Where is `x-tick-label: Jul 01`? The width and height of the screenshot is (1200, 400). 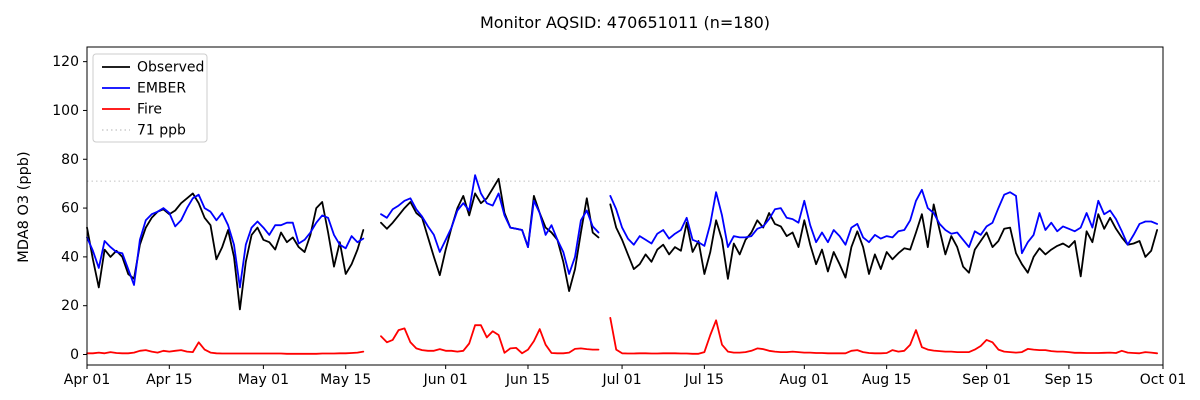
x-tick-label: Jul 01 is located at coordinates (621, 380).